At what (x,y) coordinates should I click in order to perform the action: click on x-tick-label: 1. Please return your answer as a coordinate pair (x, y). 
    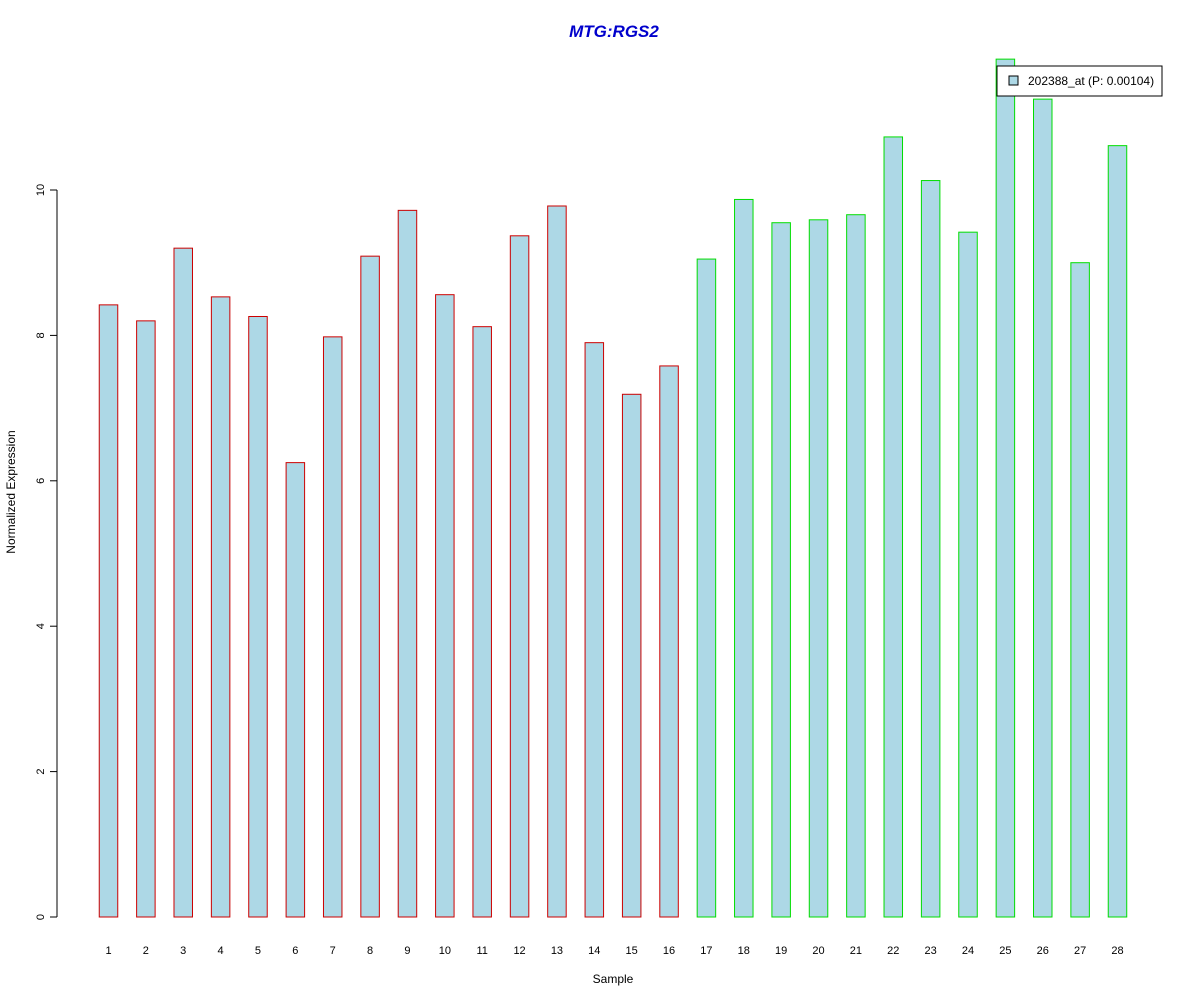
    Looking at the image, I should click on (108, 951).